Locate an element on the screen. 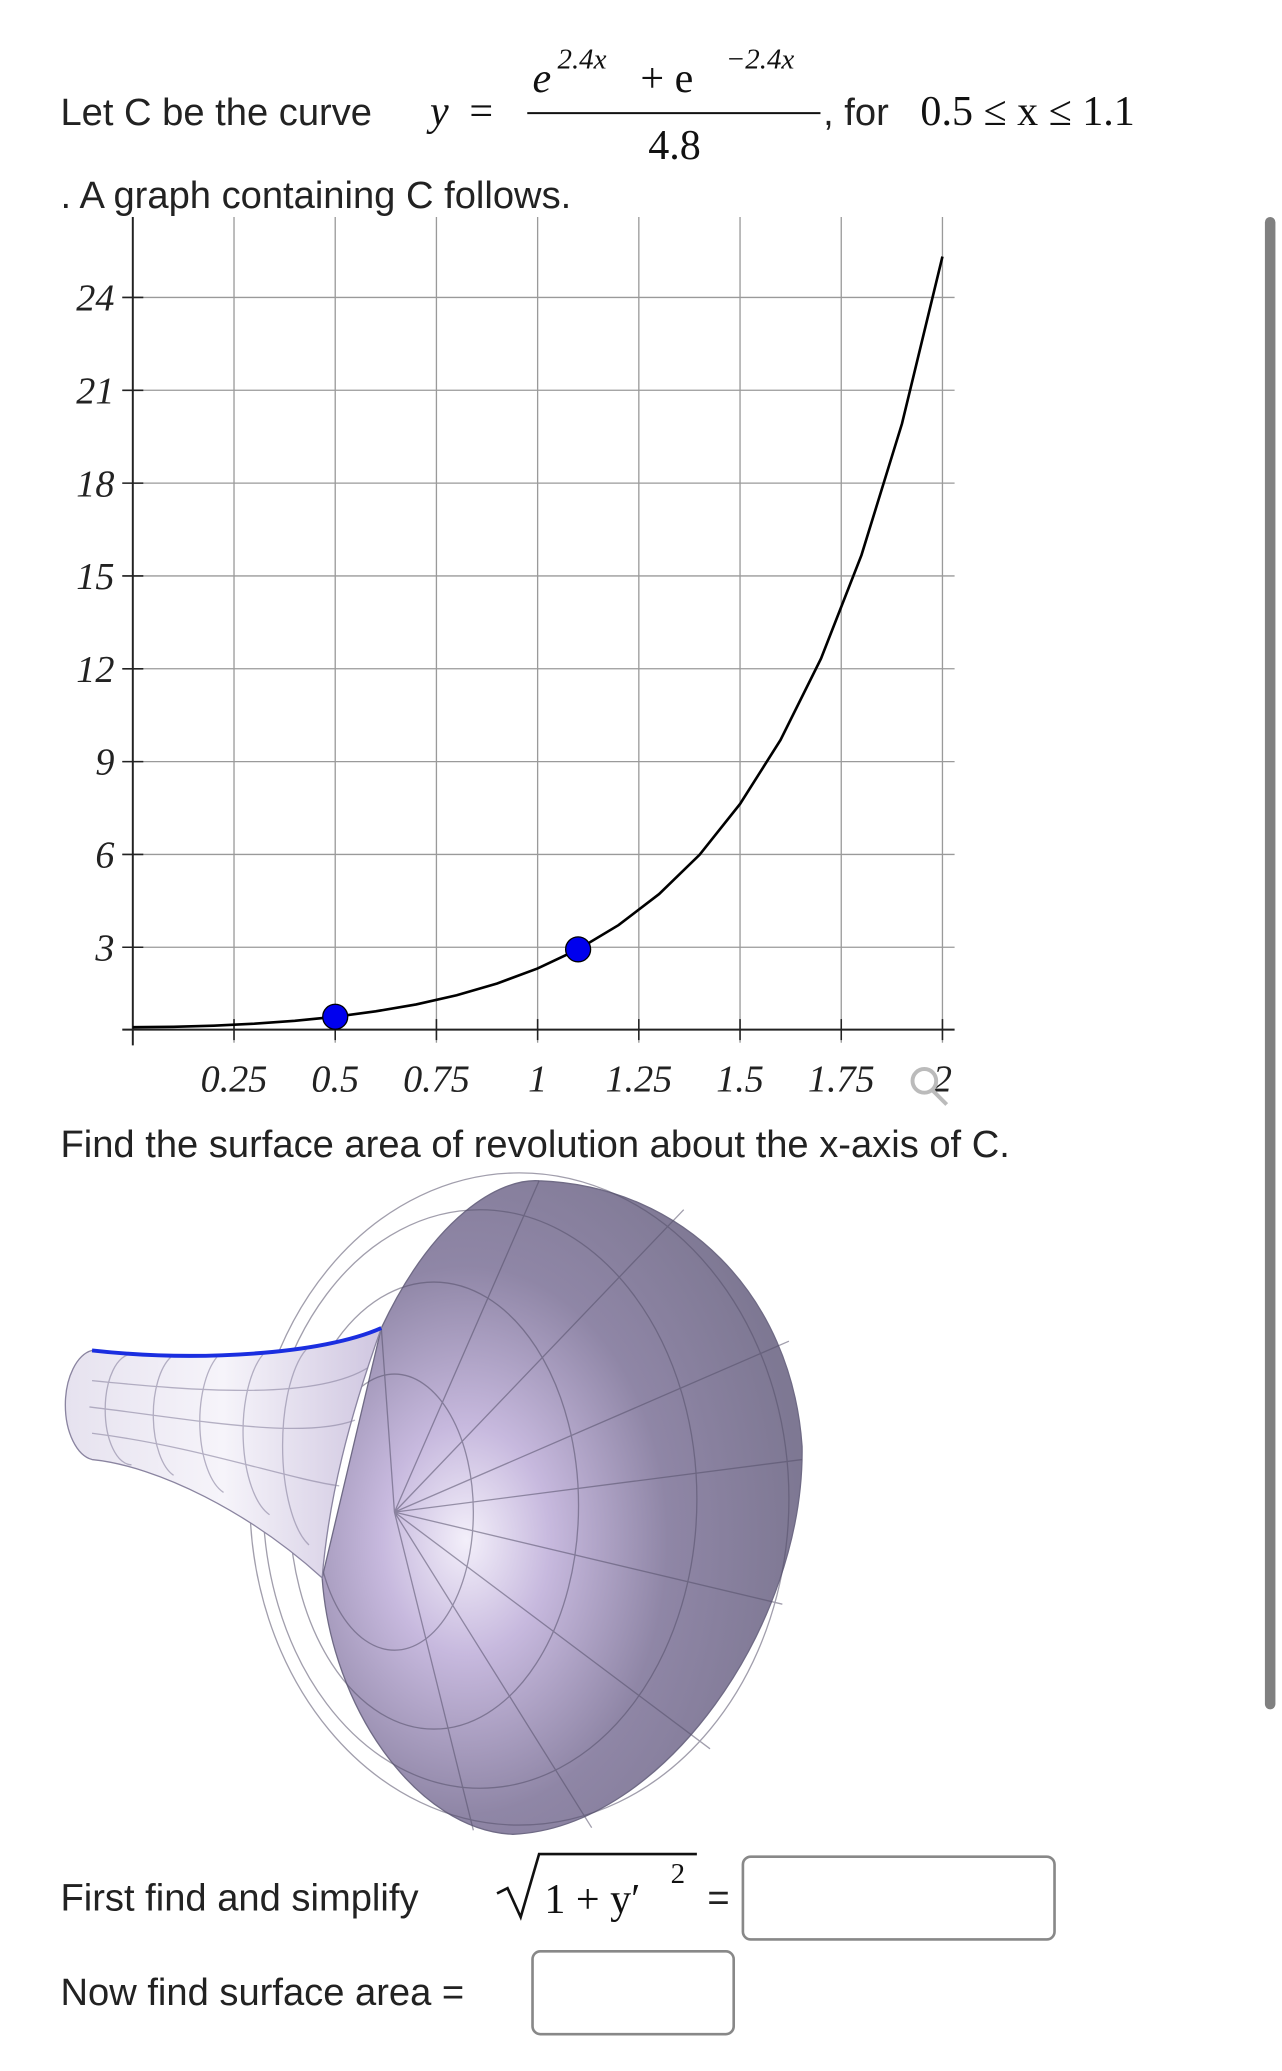 This screenshot has height=2071, width=1282. y-tick-label: 3 is located at coordinates (104, 948).